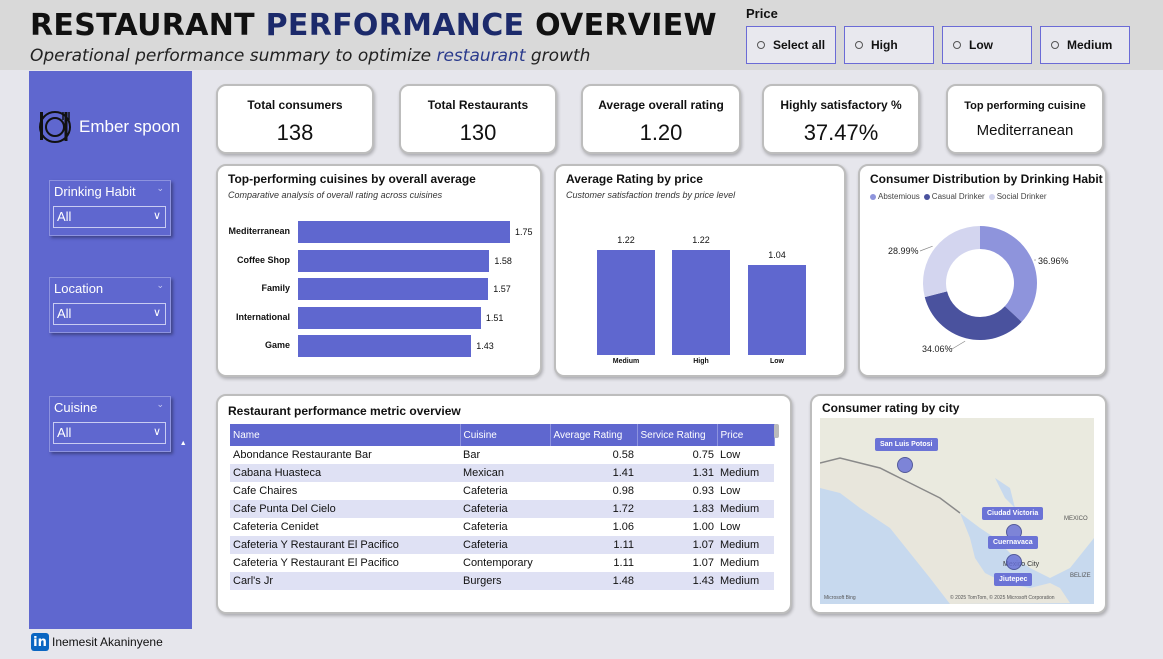 Image resolution: width=1163 pixels, height=659 pixels. Describe the element at coordinates (732, 435) in the screenshot. I see `header-label: Price` at that location.